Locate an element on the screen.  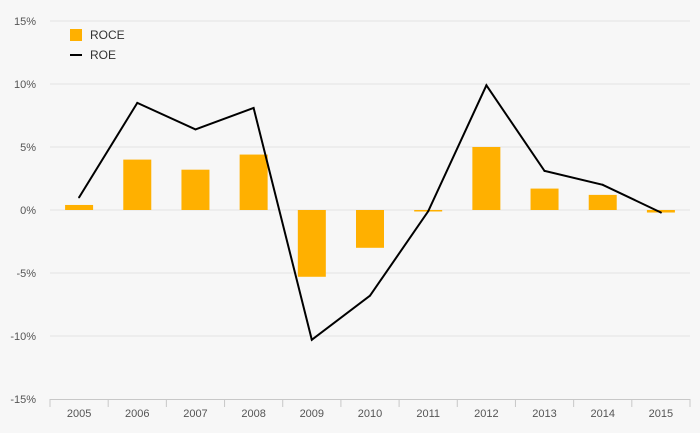
x-tick-label: 2006 is located at coordinates (137, 414).